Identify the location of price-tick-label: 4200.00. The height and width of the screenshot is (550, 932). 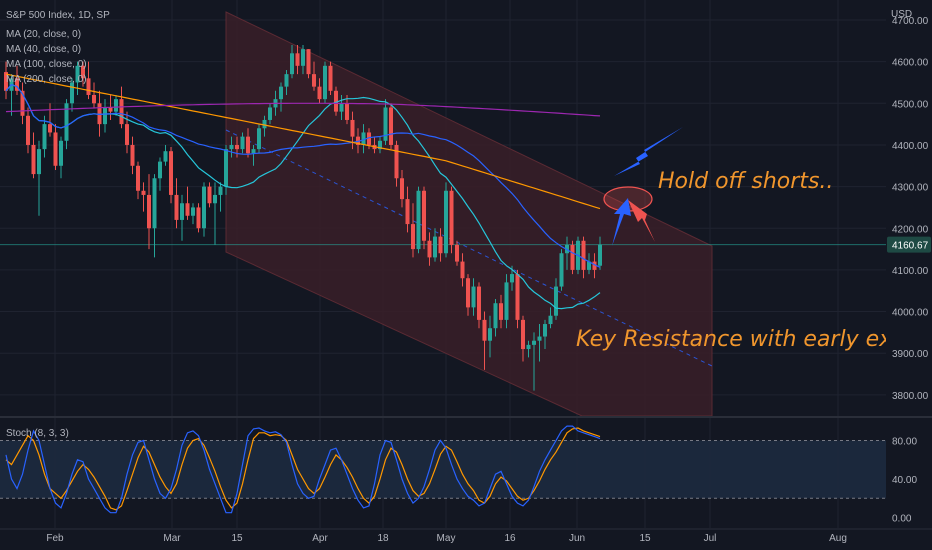
(910, 229).